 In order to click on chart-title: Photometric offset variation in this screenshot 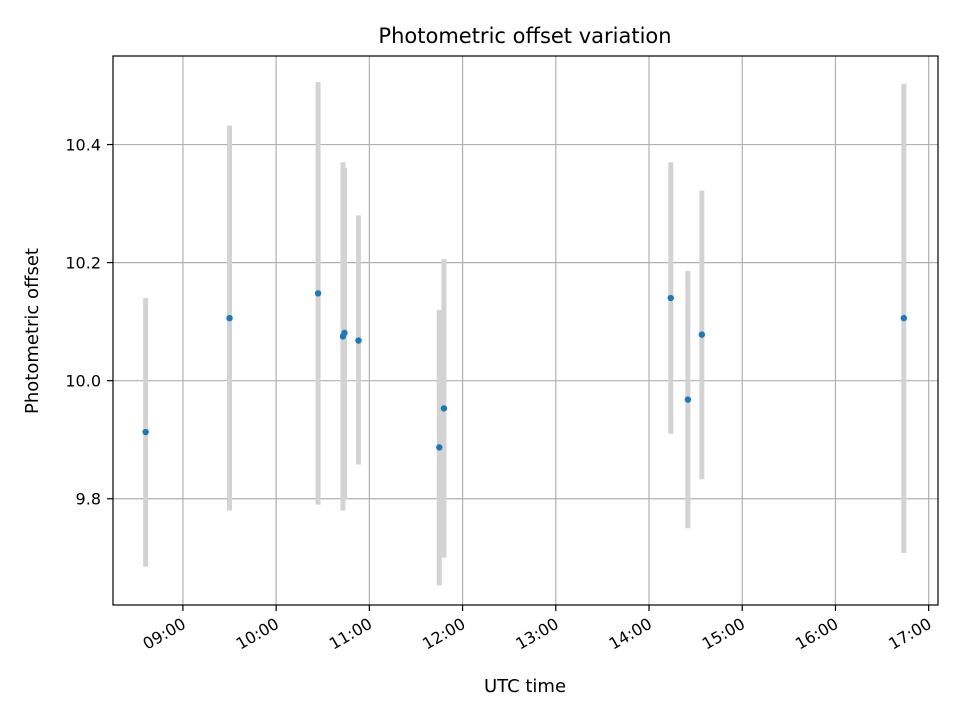, I will do `click(524, 36)`.